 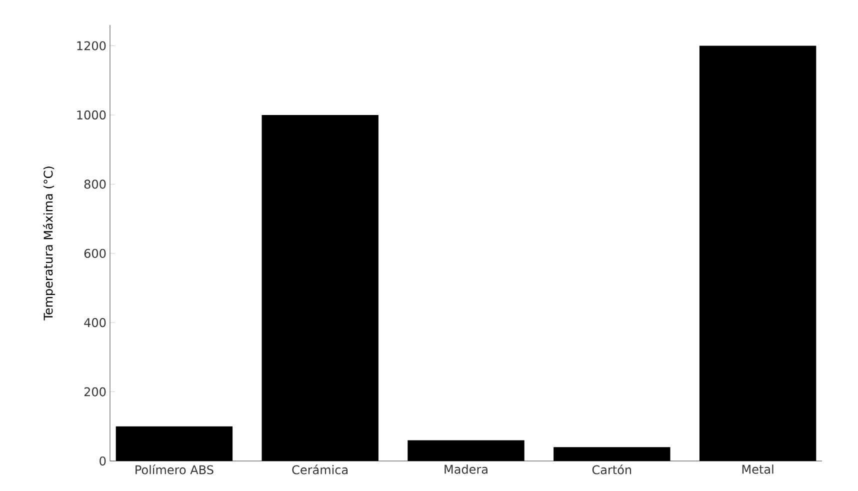 I want to click on y-tick-label: 400, so click(x=95, y=323).